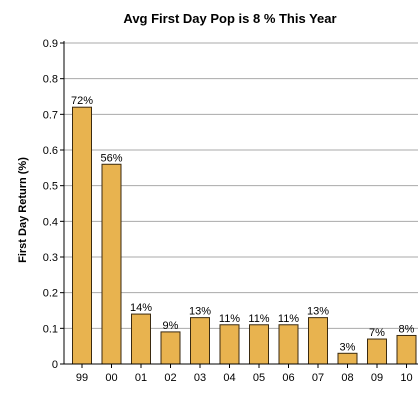 The width and height of the screenshot is (418, 393). What do you see at coordinates (377, 378) in the screenshot?
I see `x-tick-label-09: 09` at bounding box center [377, 378].